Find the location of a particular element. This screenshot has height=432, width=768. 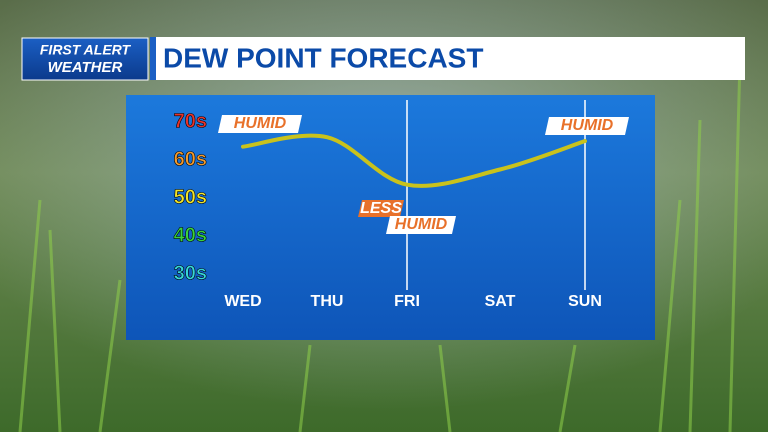

y-tick-label: 70s is located at coordinates (190, 121).